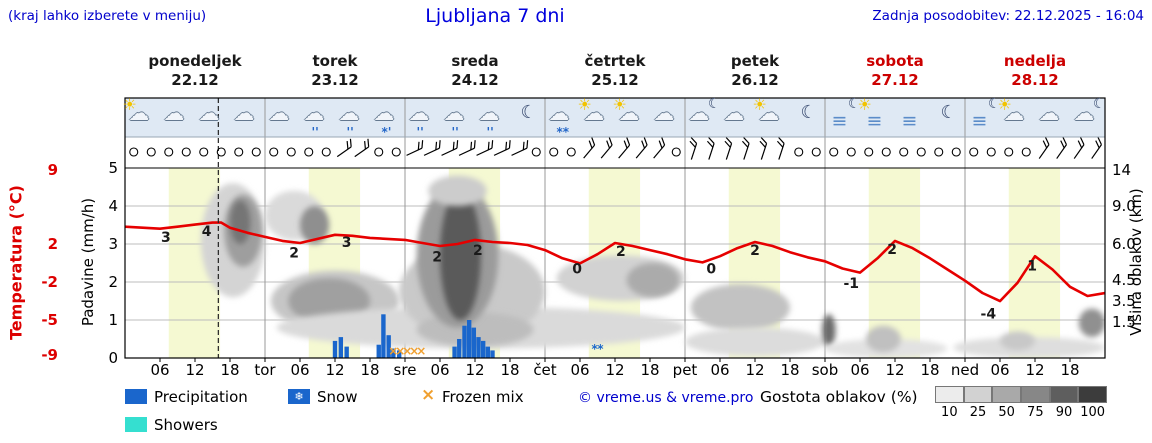  I want to click on cloud-tick-label: 6.0, so click(1124, 244).